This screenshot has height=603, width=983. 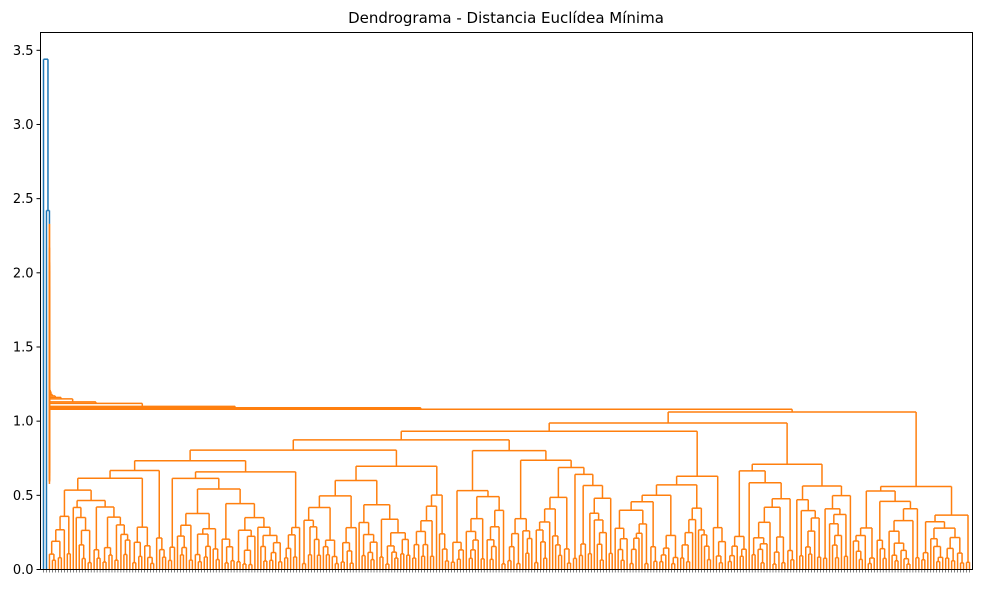 I want to click on chart-title: Dendrograma - Distancia Euclídea Mínima, so click(x=506, y=18).